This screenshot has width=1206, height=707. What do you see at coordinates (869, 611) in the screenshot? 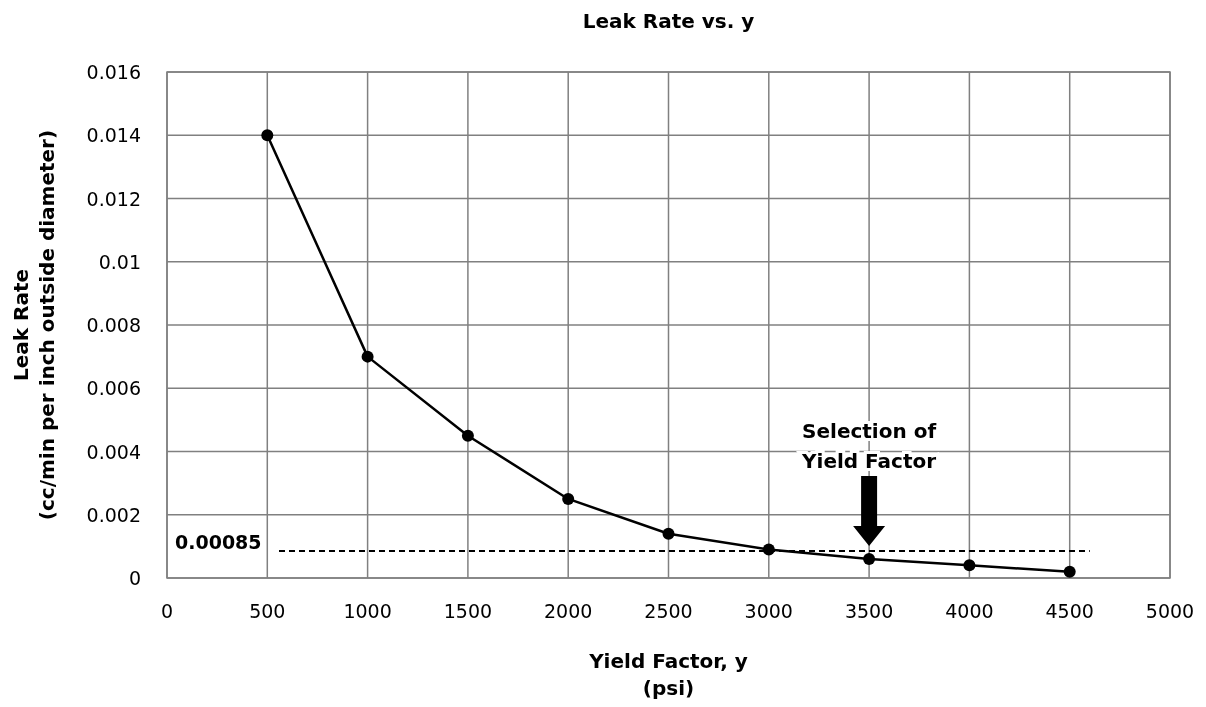
I see `x-tick-label: 3500` at bounding box center [869, 611].